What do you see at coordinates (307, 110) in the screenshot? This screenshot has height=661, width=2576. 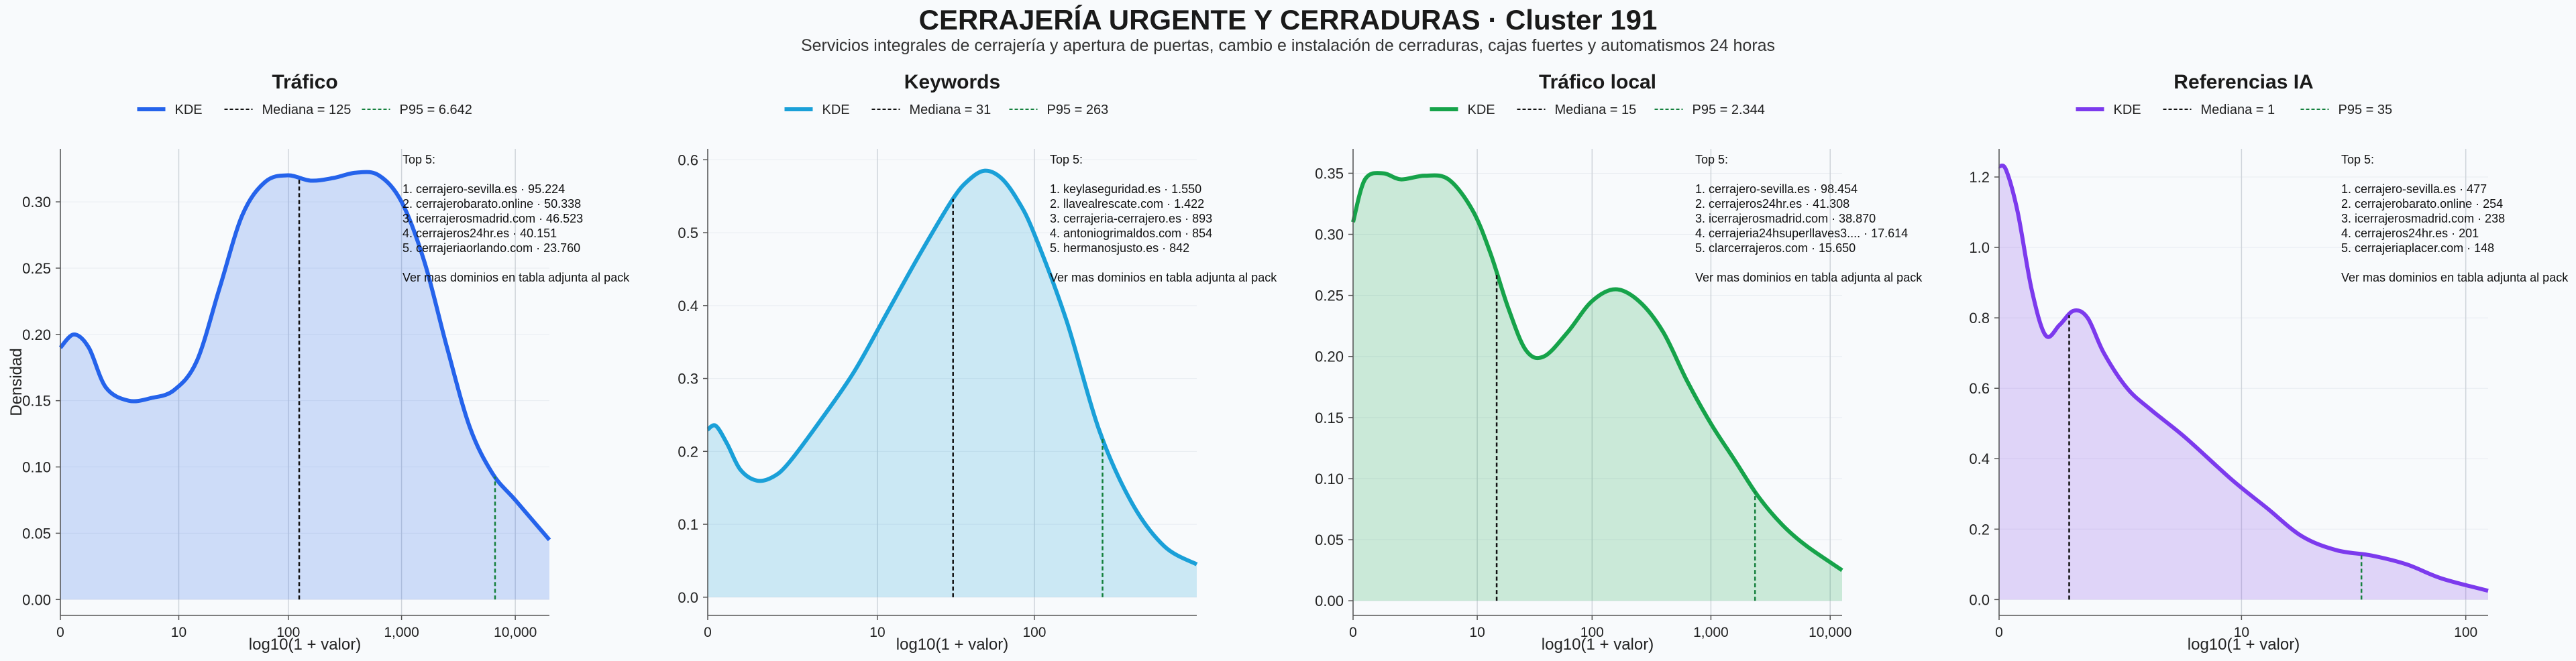 I see `legend-mediana-label: Mediana = 125` at bounding box center [307, 110].